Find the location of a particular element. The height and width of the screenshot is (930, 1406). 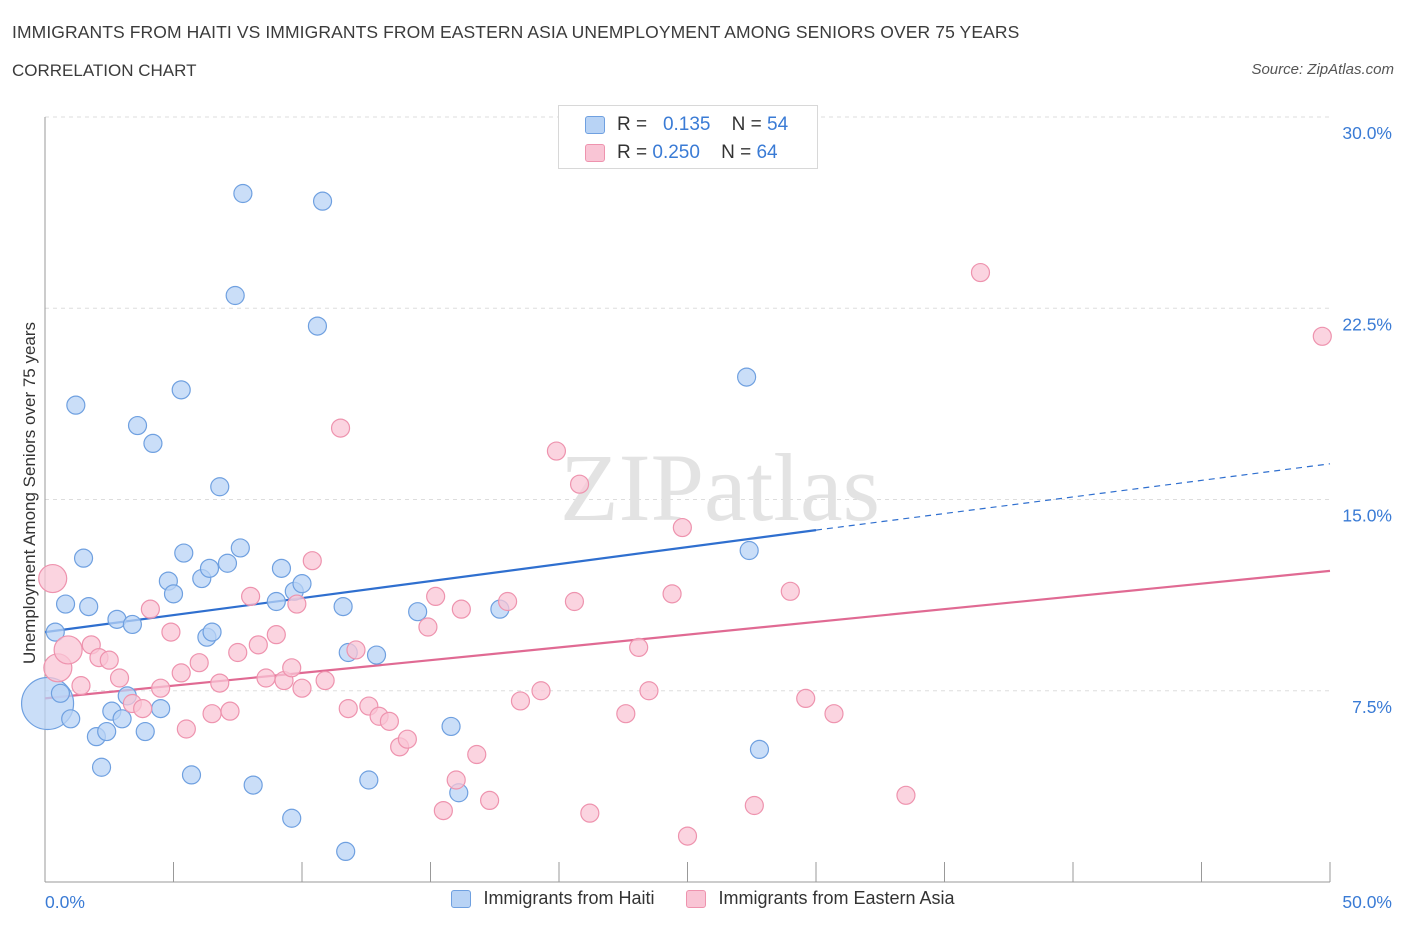

asia-trend-line is located at coordinates (687, 634).